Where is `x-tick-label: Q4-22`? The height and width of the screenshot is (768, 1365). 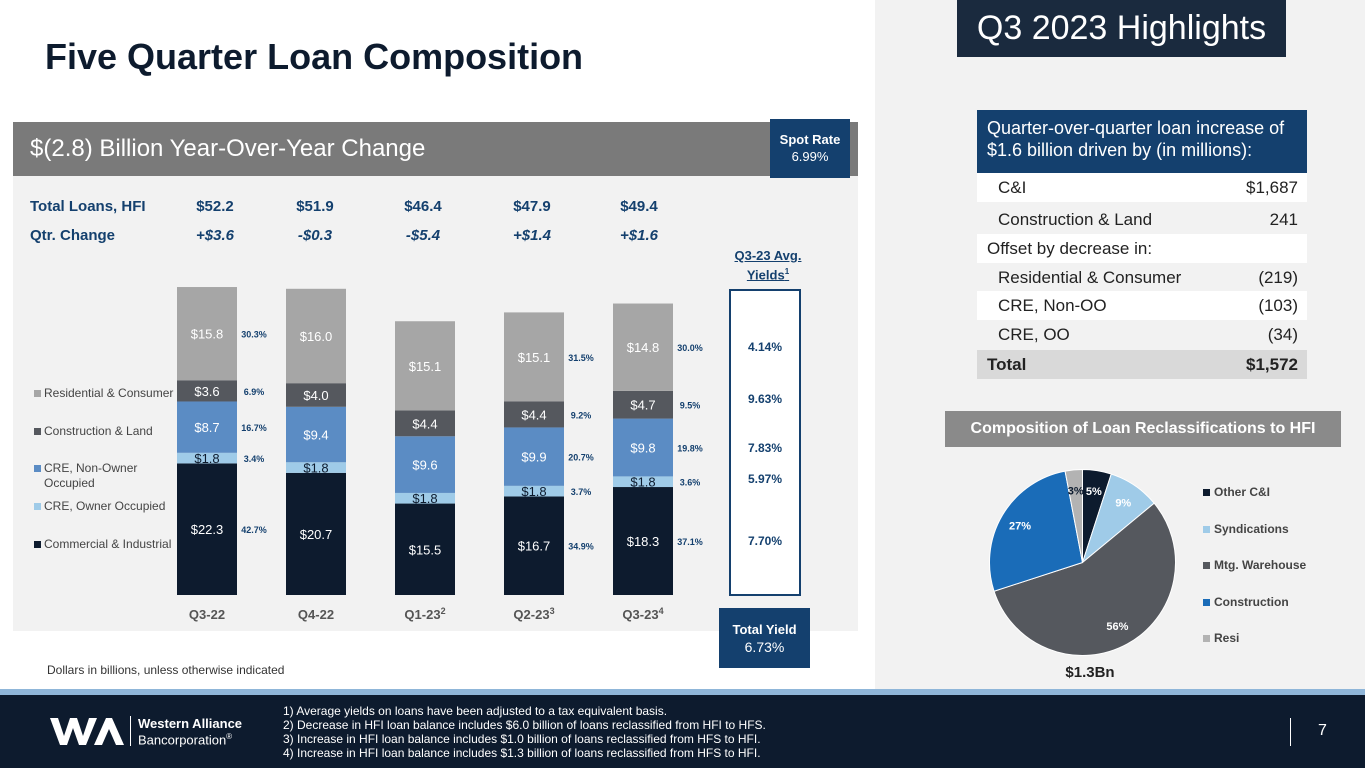 x-tick-label: Q4-22 is located at coordinates (316, 614).